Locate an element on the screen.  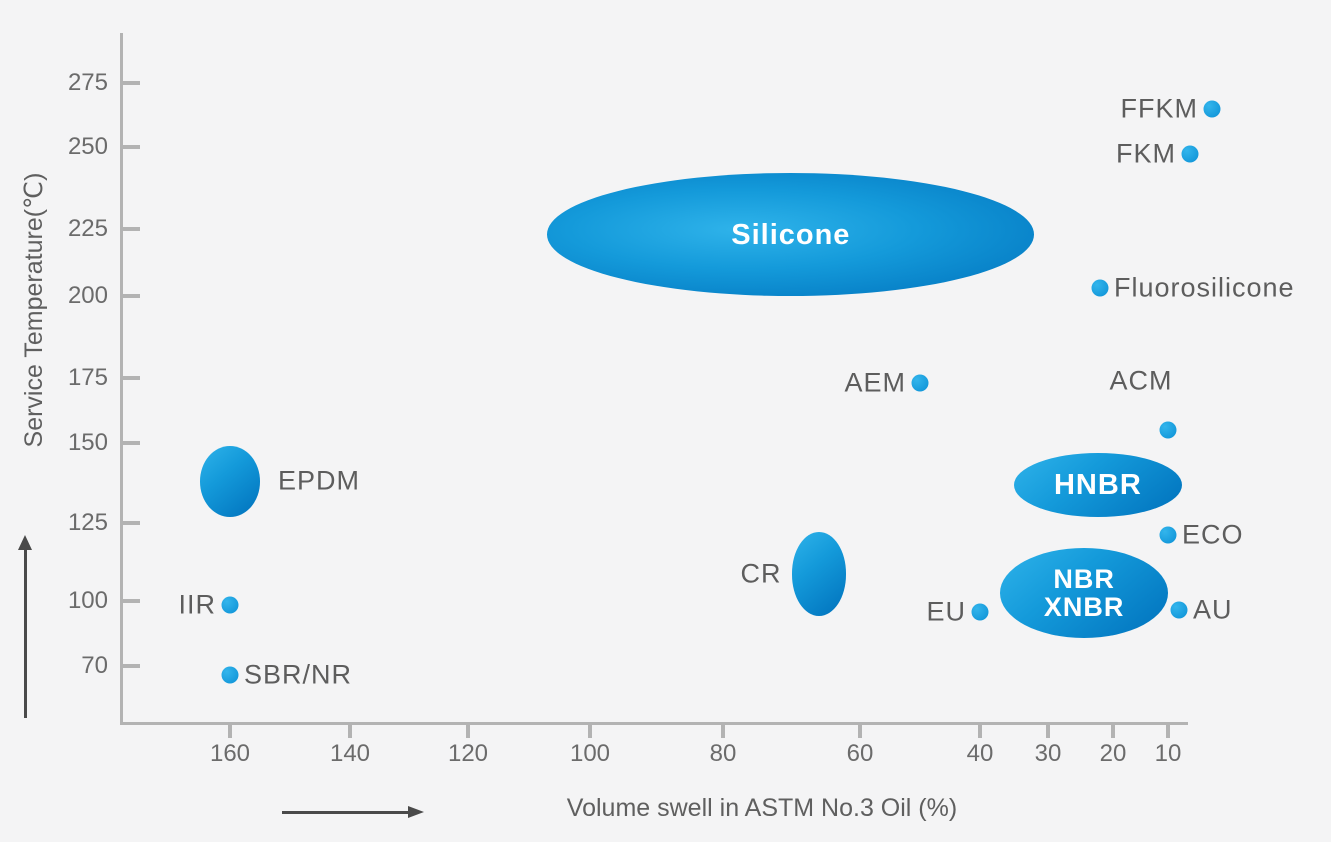
label-acm: ACM is located at coordinates (1141, 380).